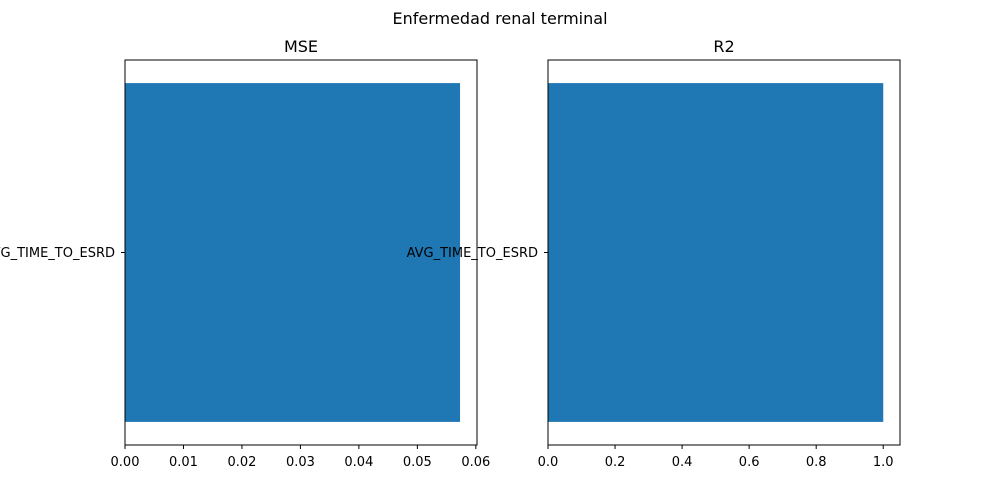 Image resolution: width=1000 pixels, height=500 pixels. What do you see at coordinates (615, 462) in the screenshot?
I see `r2-xtick-label: 0.2` at bounding box center [615, 462].